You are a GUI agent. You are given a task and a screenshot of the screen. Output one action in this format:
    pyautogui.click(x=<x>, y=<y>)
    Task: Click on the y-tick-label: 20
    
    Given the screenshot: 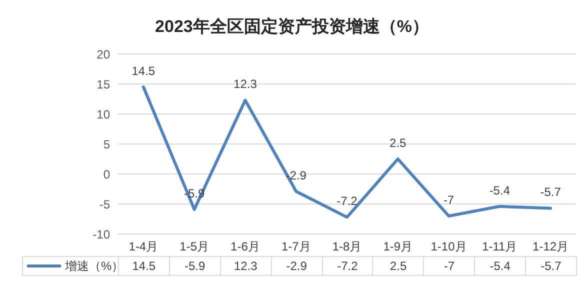 What is the action you would take?
    pyautogui.click(x=103, y=54)
    